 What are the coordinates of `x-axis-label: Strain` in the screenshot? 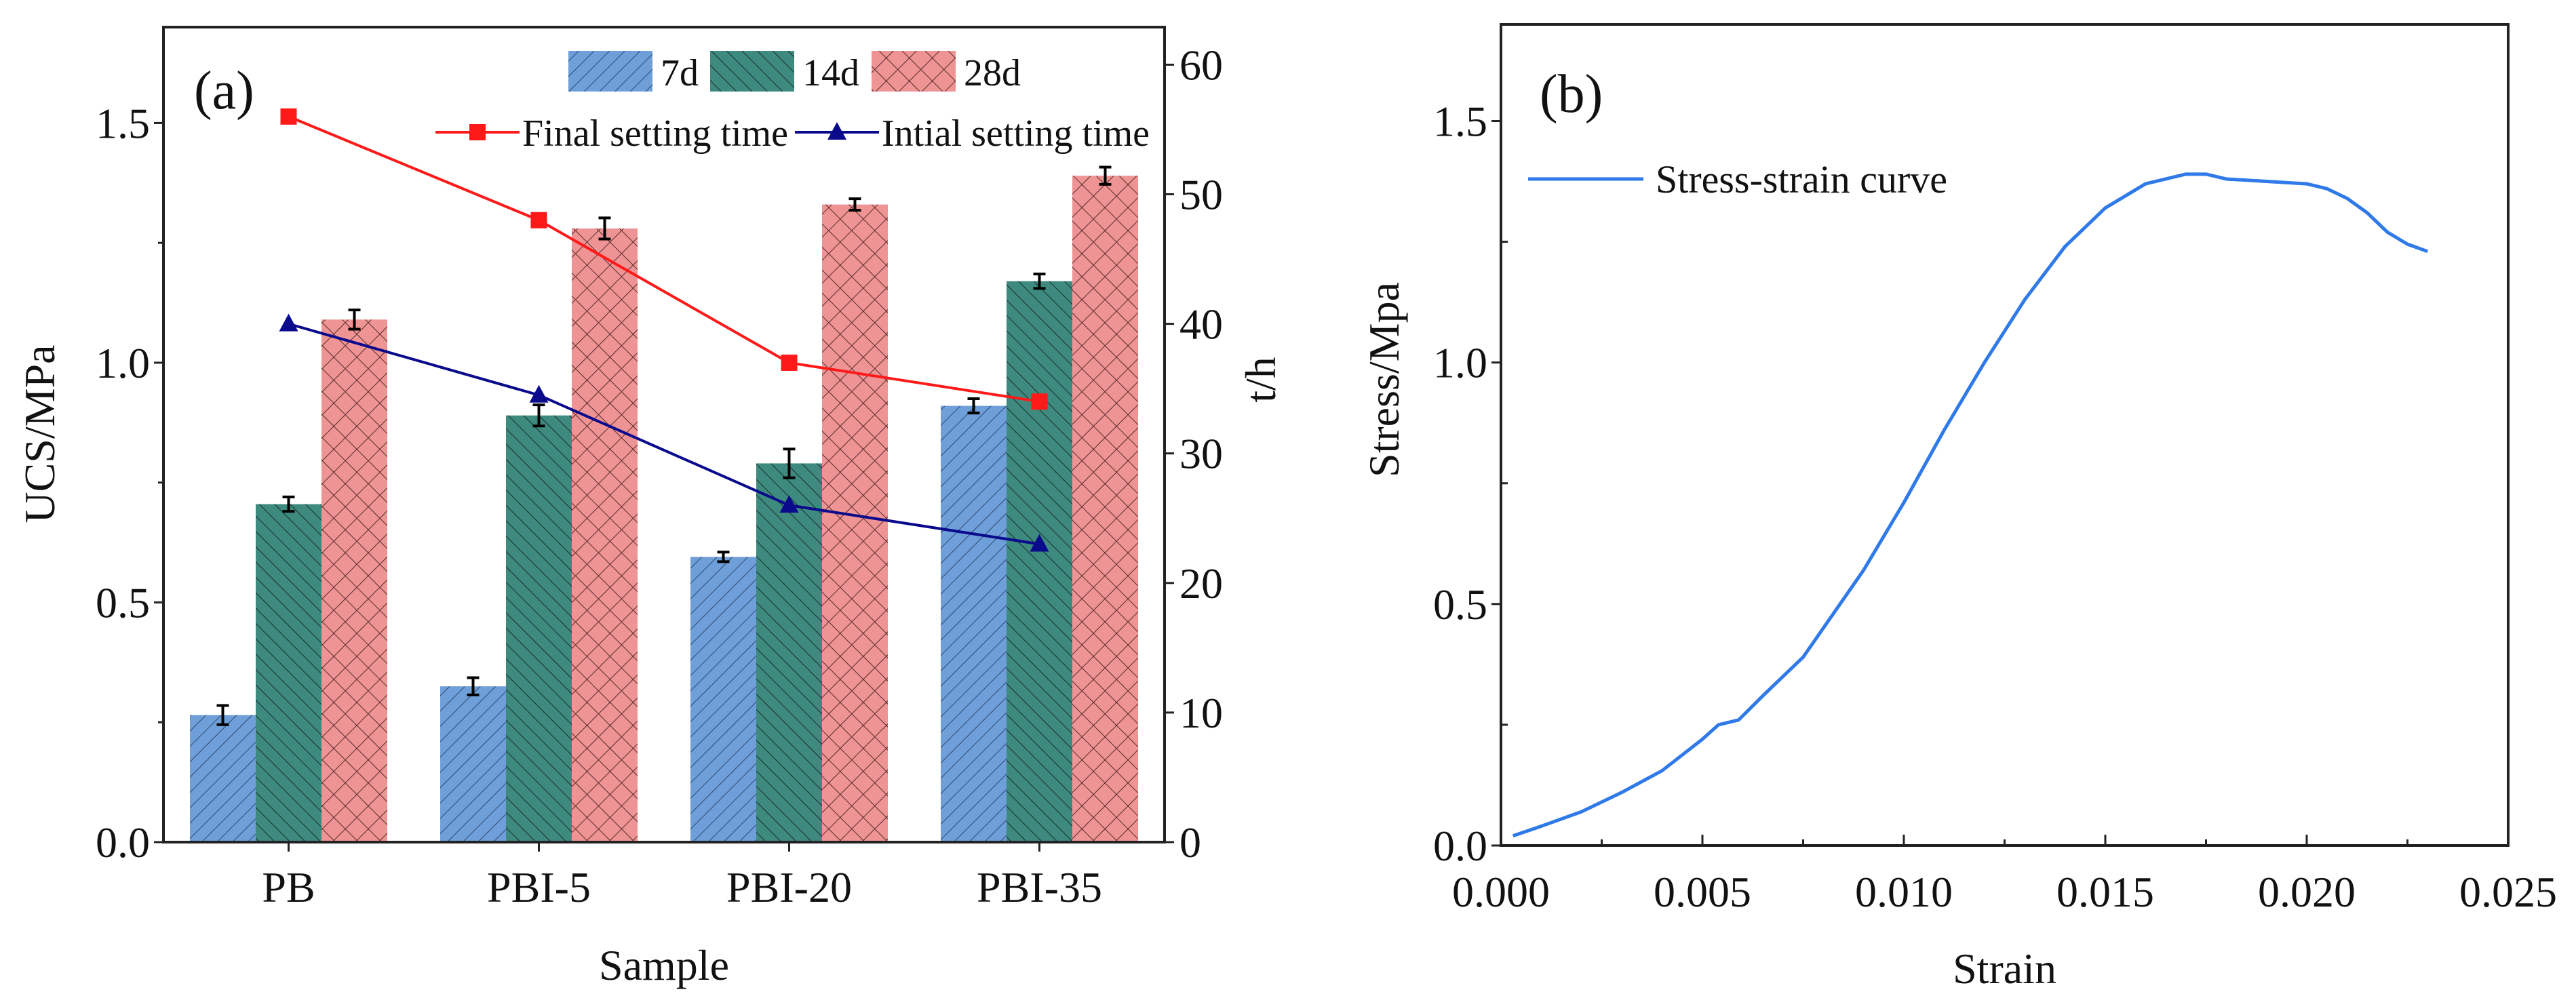 It's located at (2004, 969).